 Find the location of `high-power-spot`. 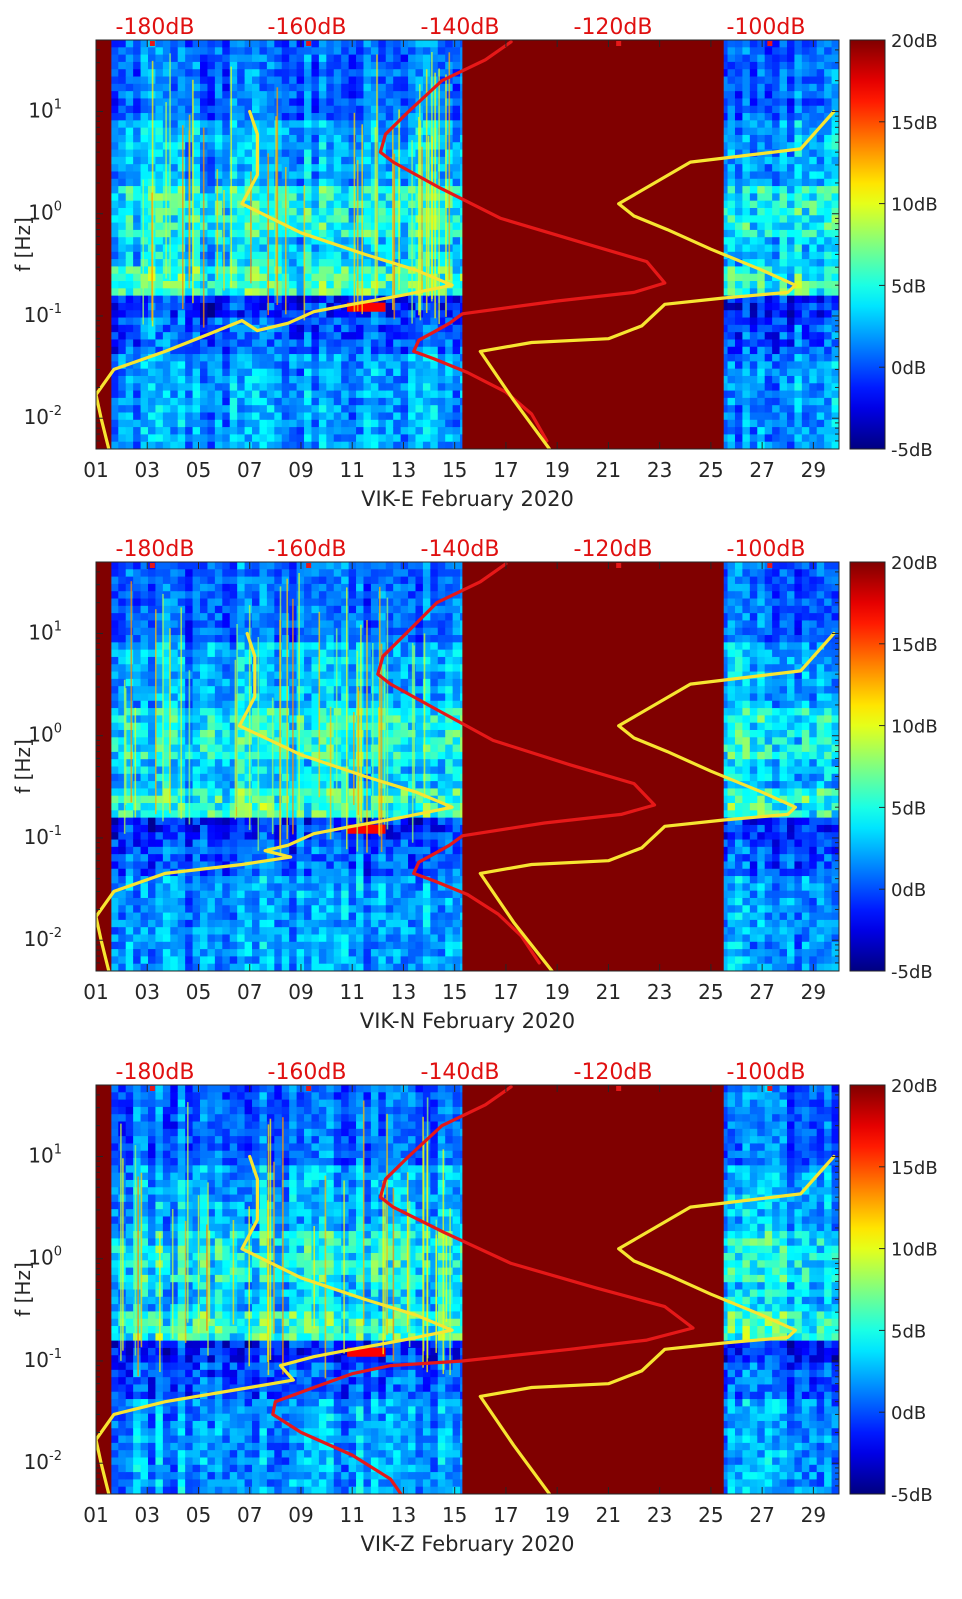

high-power-spot is located at coordinates (366, 1352).